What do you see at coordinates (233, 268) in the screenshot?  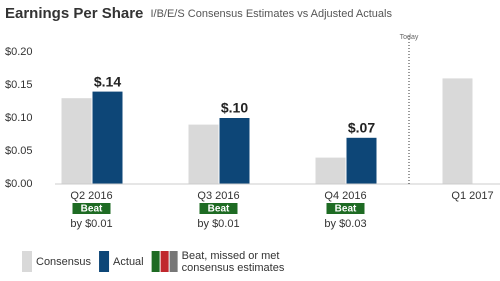 I see `legend-note: consensus estimates` at bounding box center [233, 268].